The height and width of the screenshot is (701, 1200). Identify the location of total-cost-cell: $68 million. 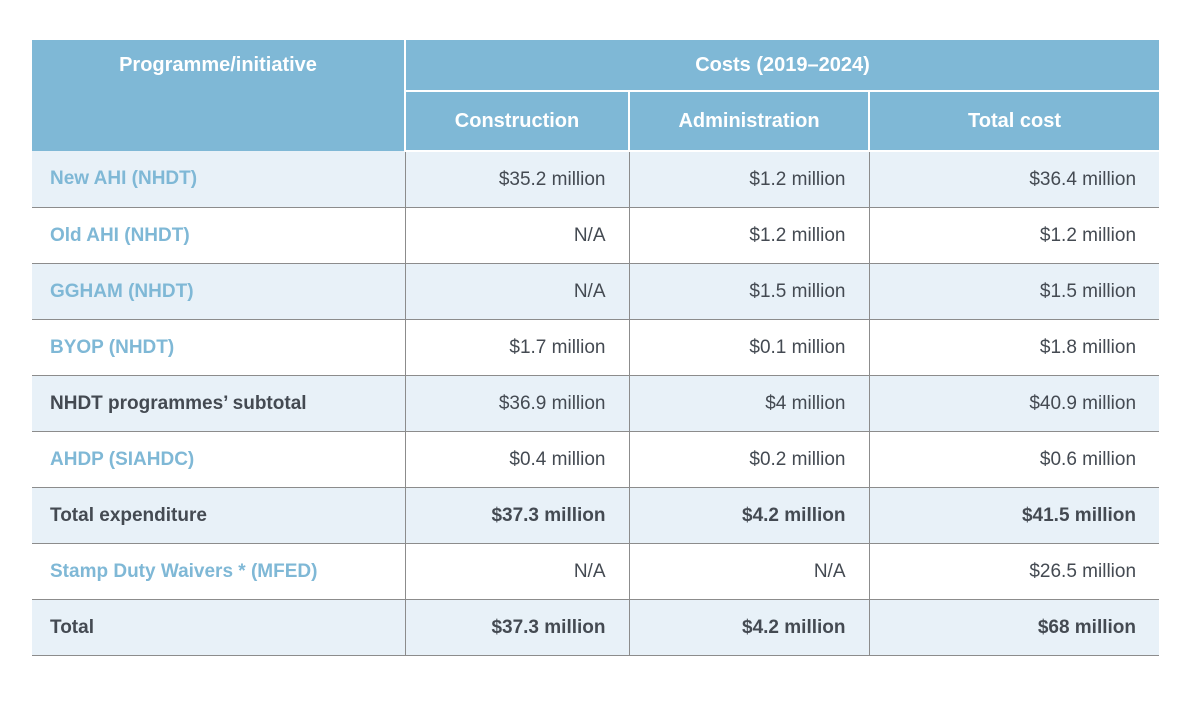
(1014, 627).